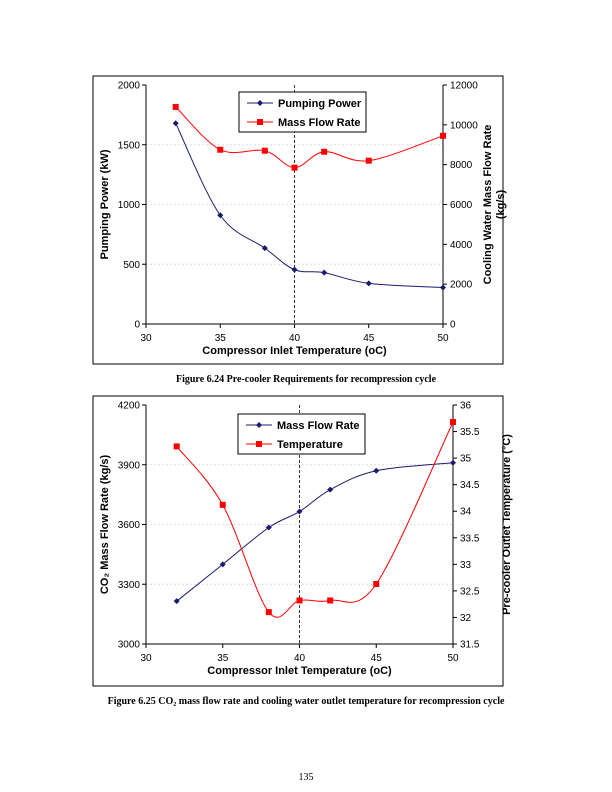  What do you see at coordinates (466, 406) in the screenshot?
I see `y2-tick-label: 36` at bounding box center [466, 406].